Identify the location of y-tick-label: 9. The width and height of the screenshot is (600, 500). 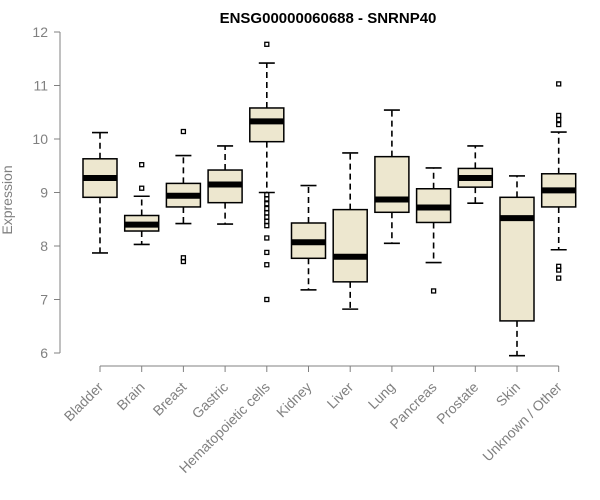
(44, 193).